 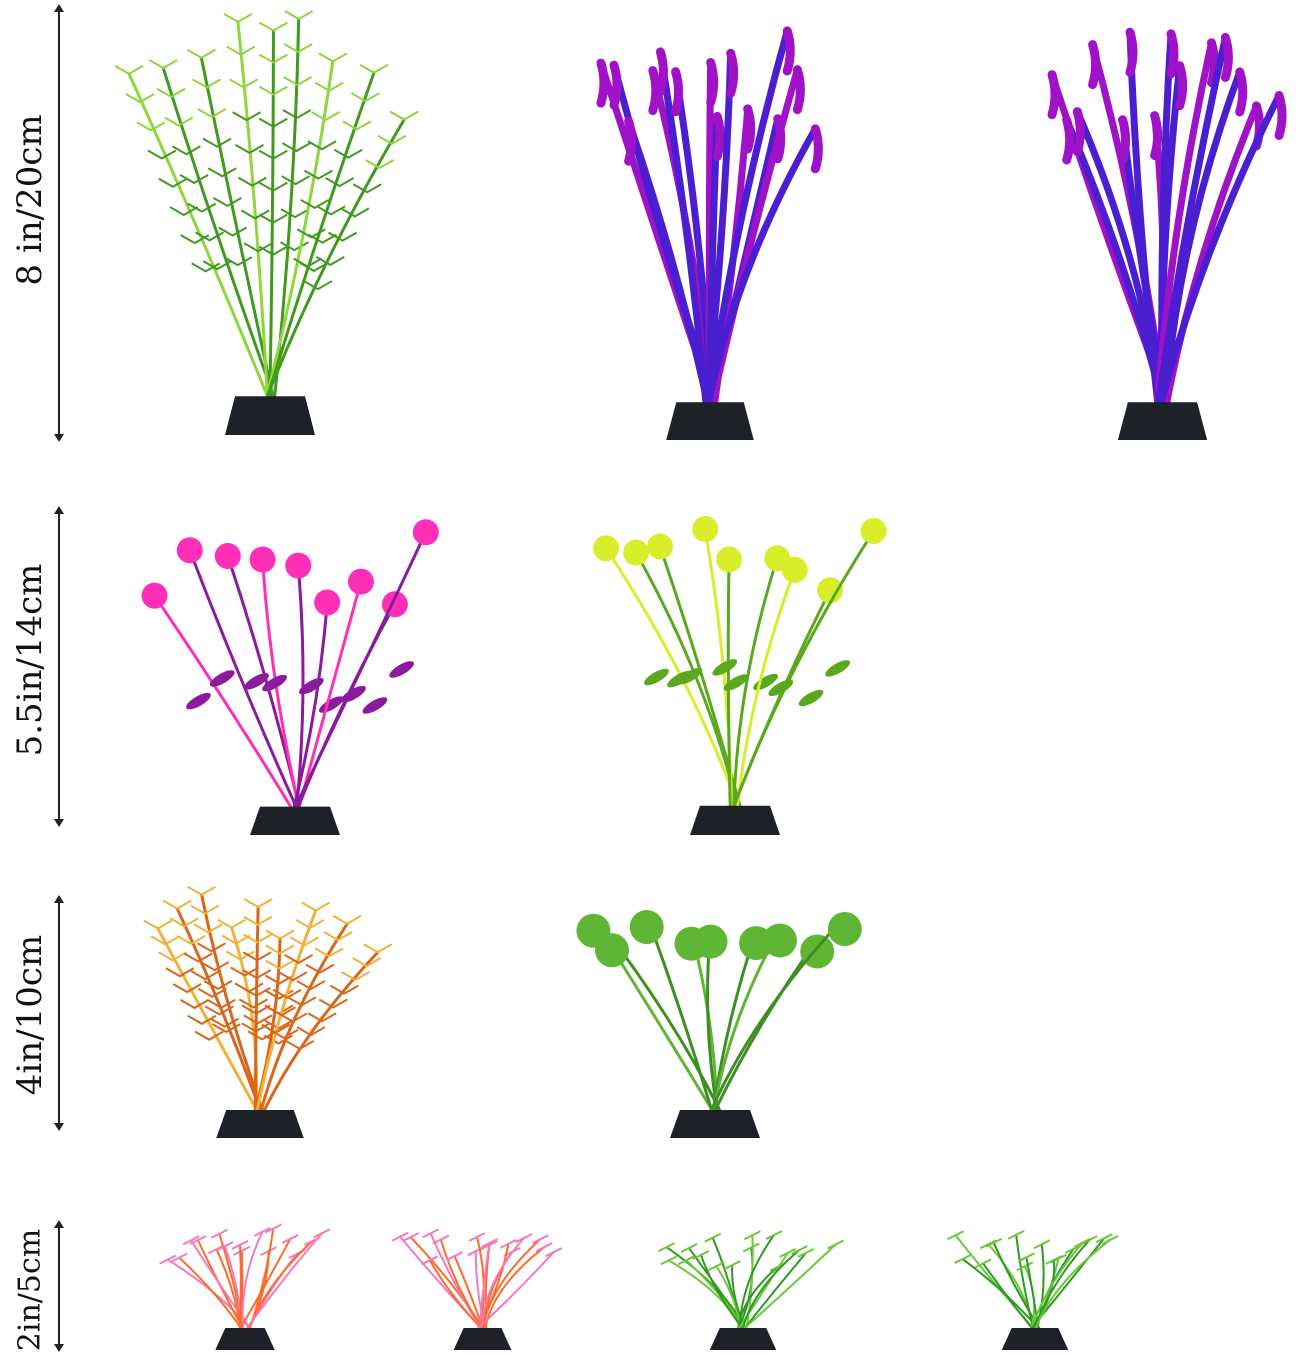 What do you see at coordinates (30, 1015) in the screenshot?
I see `size-label: 4in/10cm` at bounding box center [30, 1015].